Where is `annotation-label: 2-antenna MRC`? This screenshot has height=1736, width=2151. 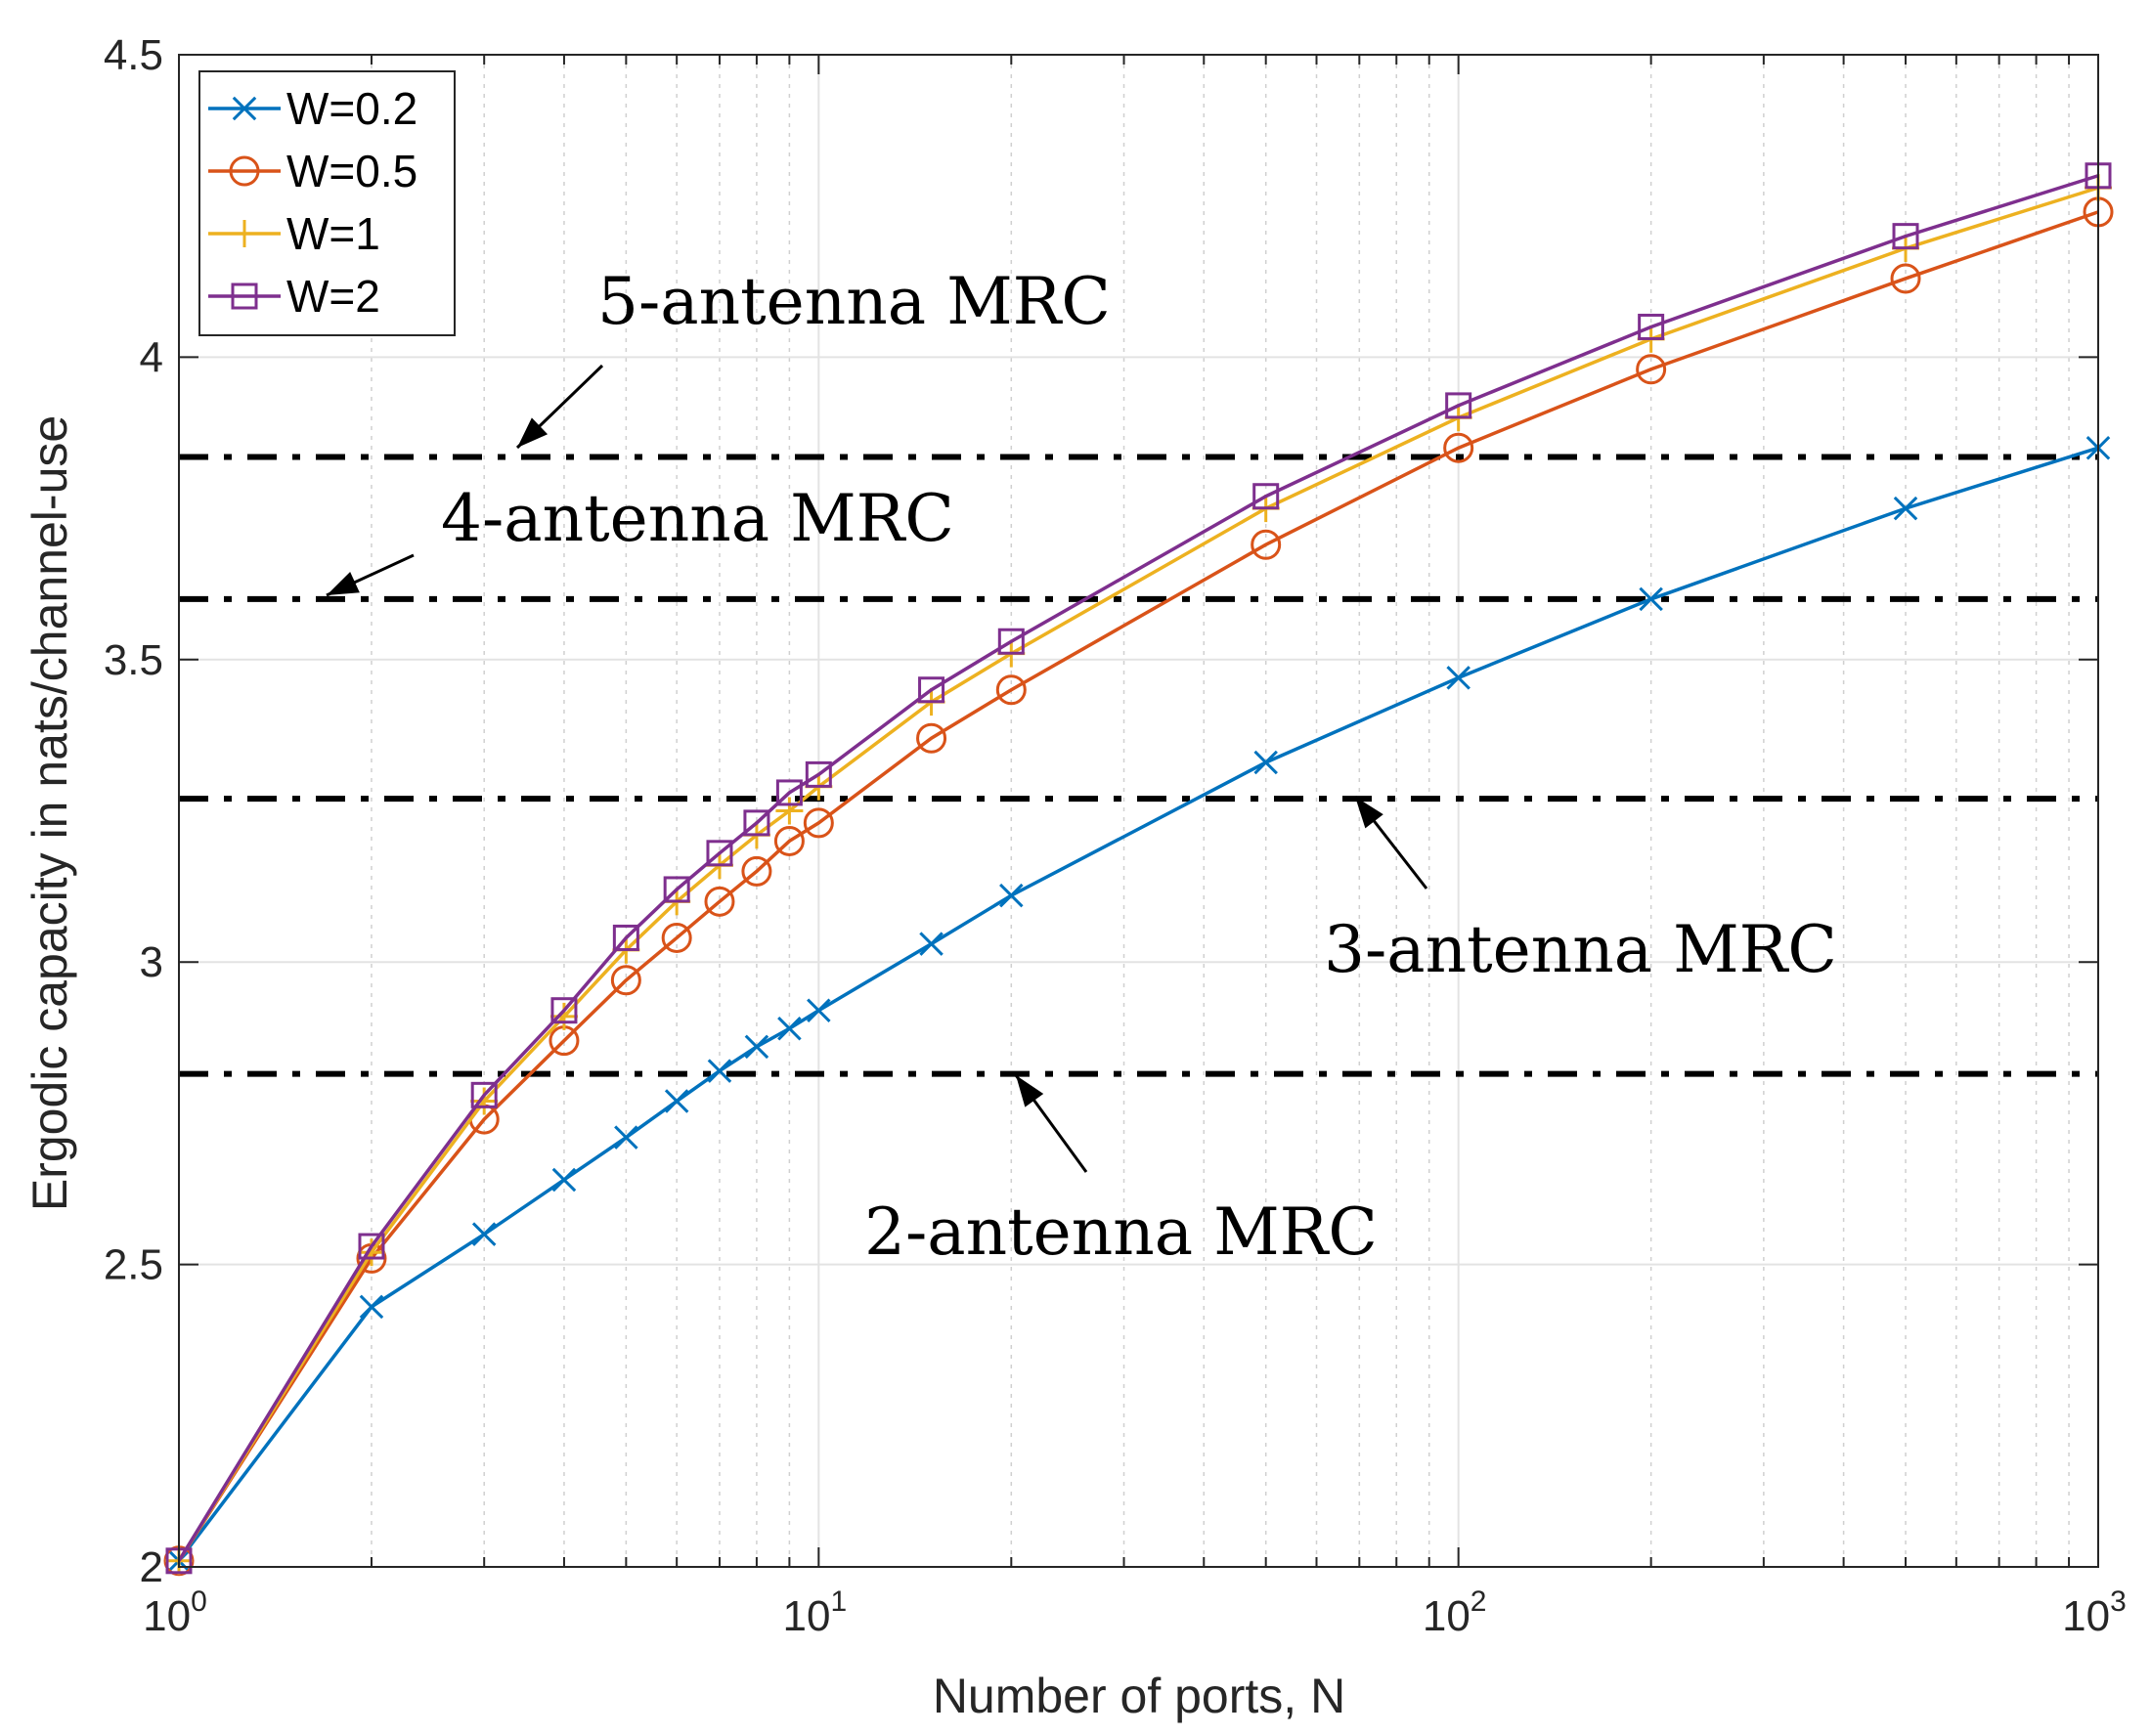
annotation-label: 2-antenna MRC is located at coordinates (1121, 1232).